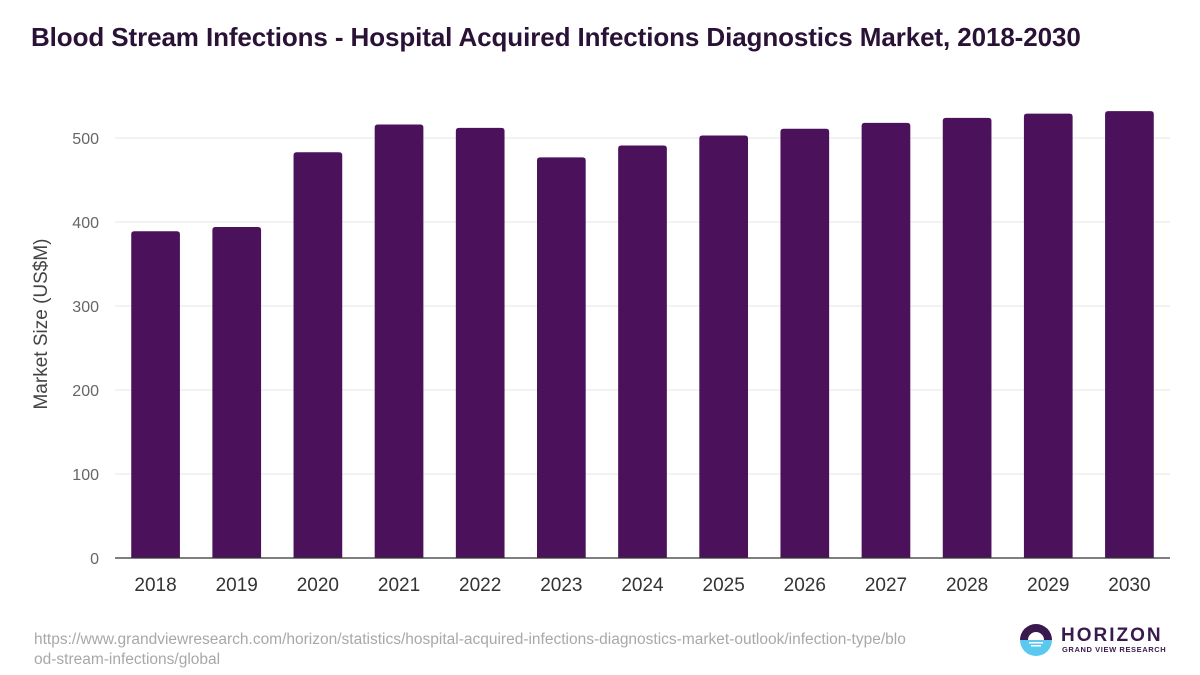 This screenshot has height=675, width=1200. I want to click on bar-2024, so click(642, 351).